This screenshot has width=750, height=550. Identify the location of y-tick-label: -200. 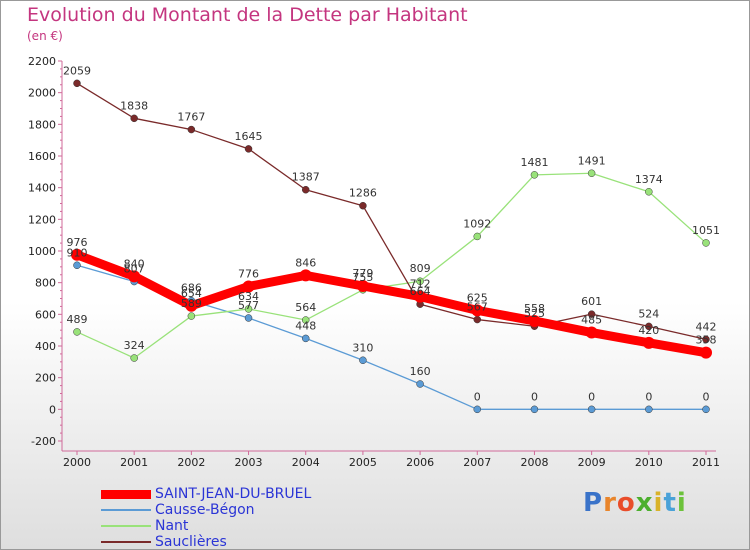
(43, 441).